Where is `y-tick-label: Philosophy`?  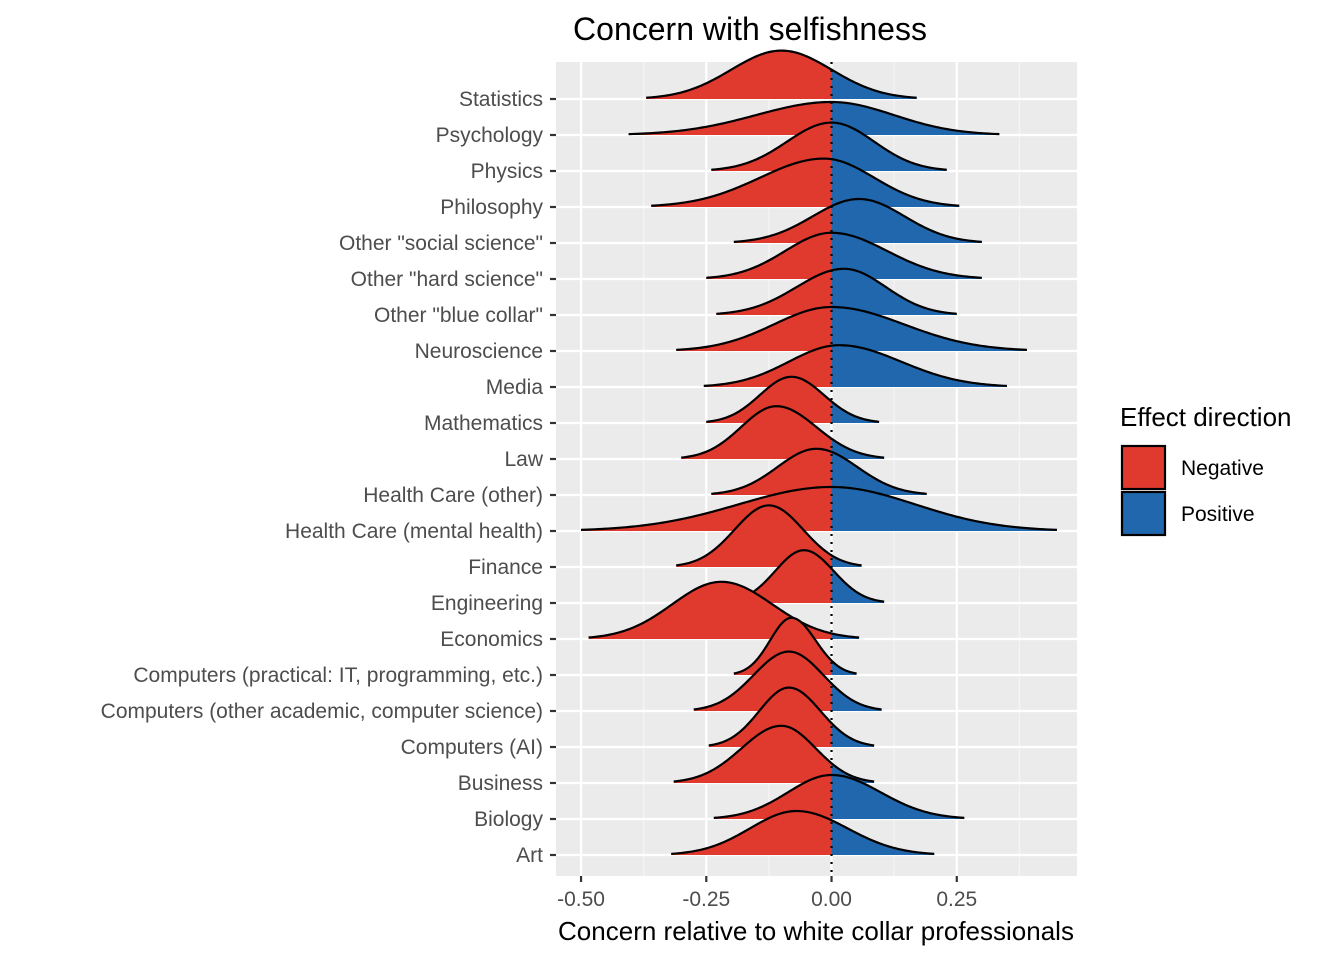 y-tick-label: Philosophy is located at coordinates (491, 207).